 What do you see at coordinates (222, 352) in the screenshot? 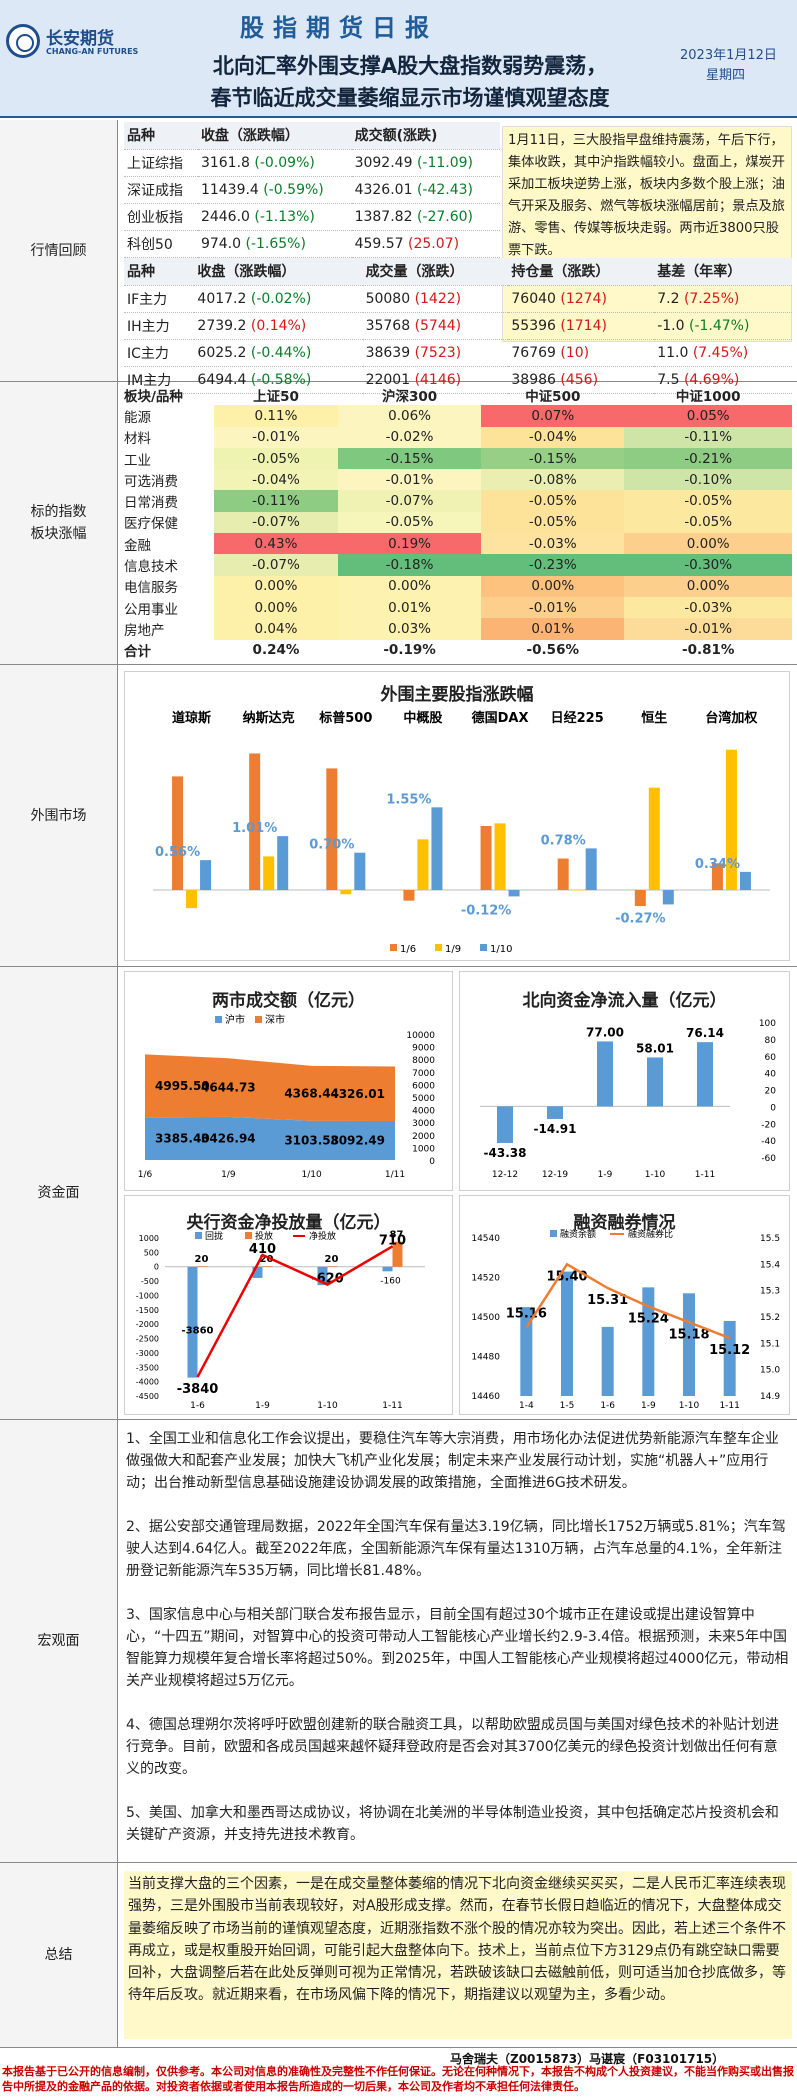
I see `future-value: 6025.2` at bounding box center [222, 352].